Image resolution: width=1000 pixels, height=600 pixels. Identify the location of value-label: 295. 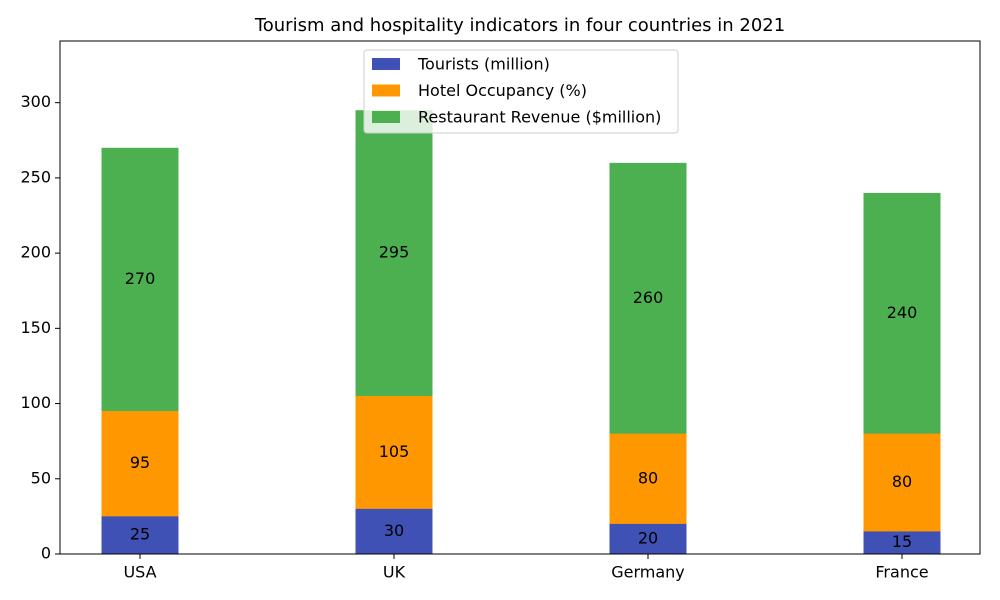
(394, 252).